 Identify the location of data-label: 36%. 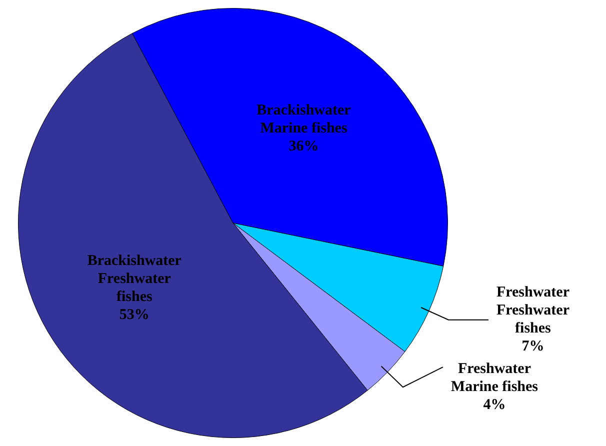
(303, 146).